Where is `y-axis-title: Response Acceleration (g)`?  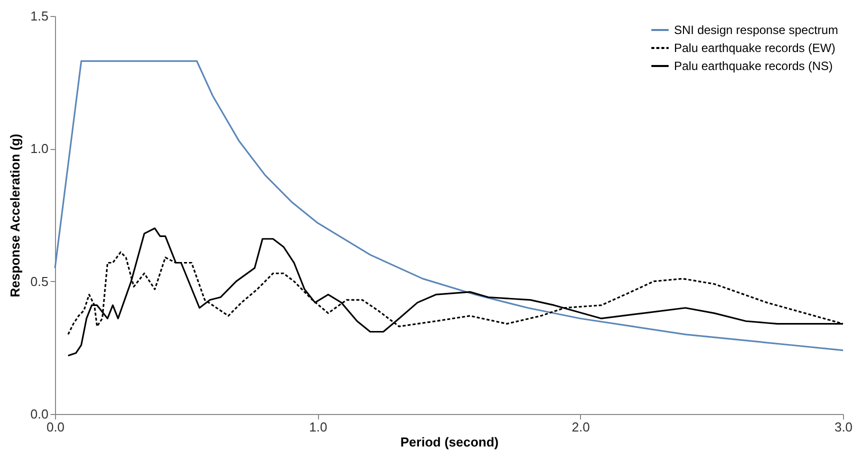
y-axis-title: Response Acceleration (g) is located at coordinates (14, 216).